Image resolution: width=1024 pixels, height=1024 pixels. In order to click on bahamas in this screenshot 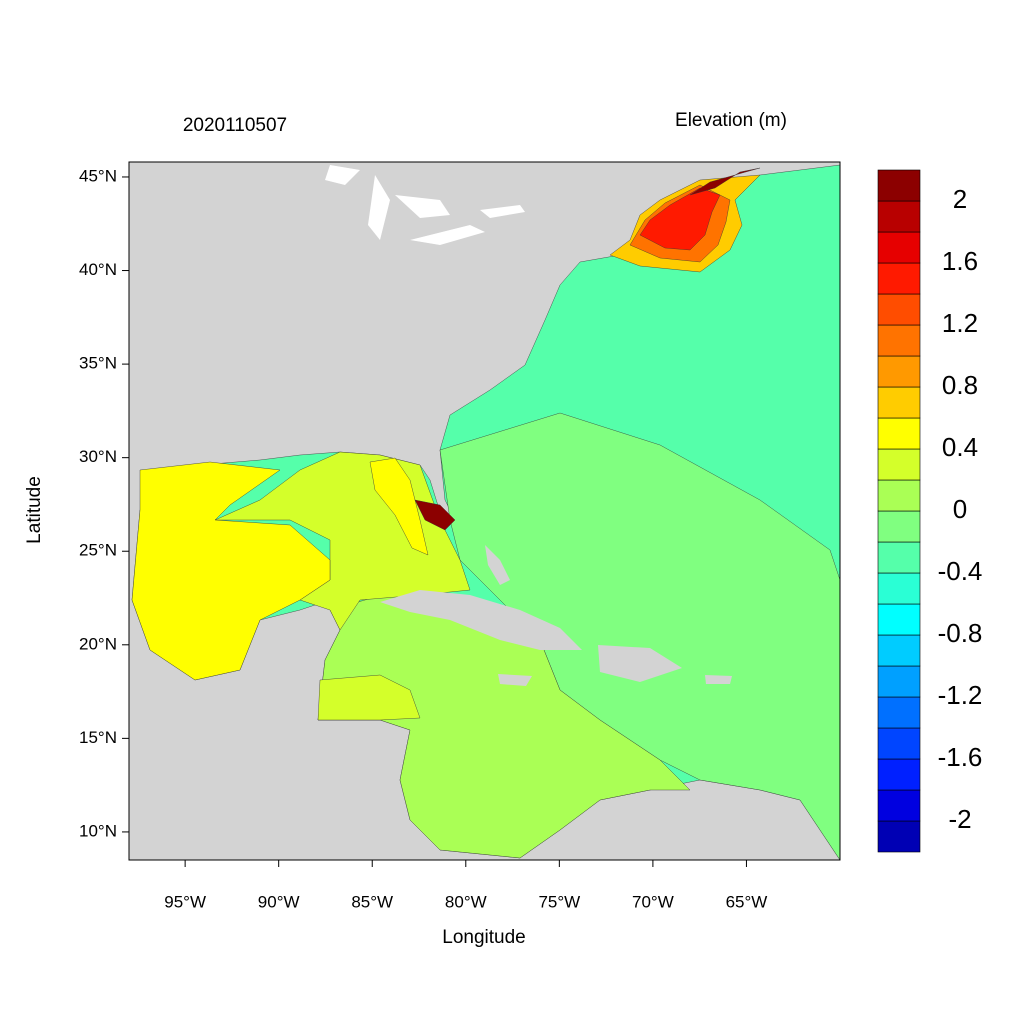, I will do `click(497, 565)`.